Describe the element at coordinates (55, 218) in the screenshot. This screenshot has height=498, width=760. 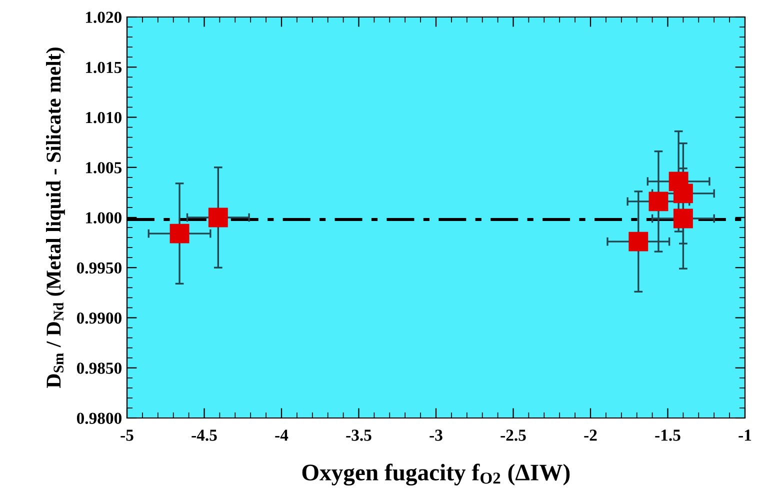
I see `y-axis-title: D$_{Sm}$ / D$_{Nd}$ (Metal liquid - Silicate melt)` at that location.